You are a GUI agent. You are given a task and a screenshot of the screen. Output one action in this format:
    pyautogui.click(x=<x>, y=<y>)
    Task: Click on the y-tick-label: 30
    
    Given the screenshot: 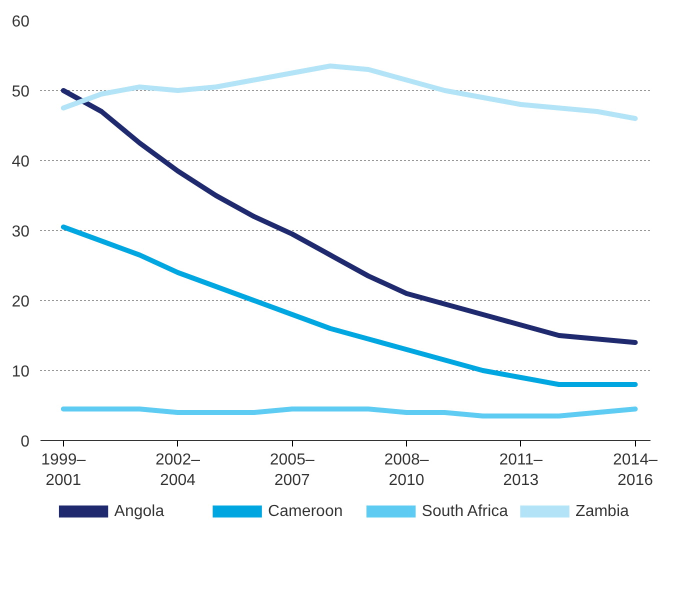 What is the action you would take?
    pyautogui.click(x=21, y=232)
    